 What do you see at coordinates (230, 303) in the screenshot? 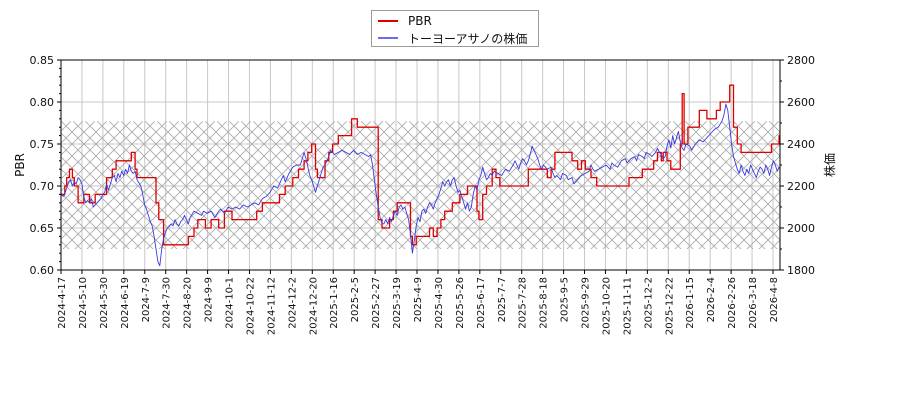
I see `x-tick-label: 2024-10-1` at bounding box center [230, 303].